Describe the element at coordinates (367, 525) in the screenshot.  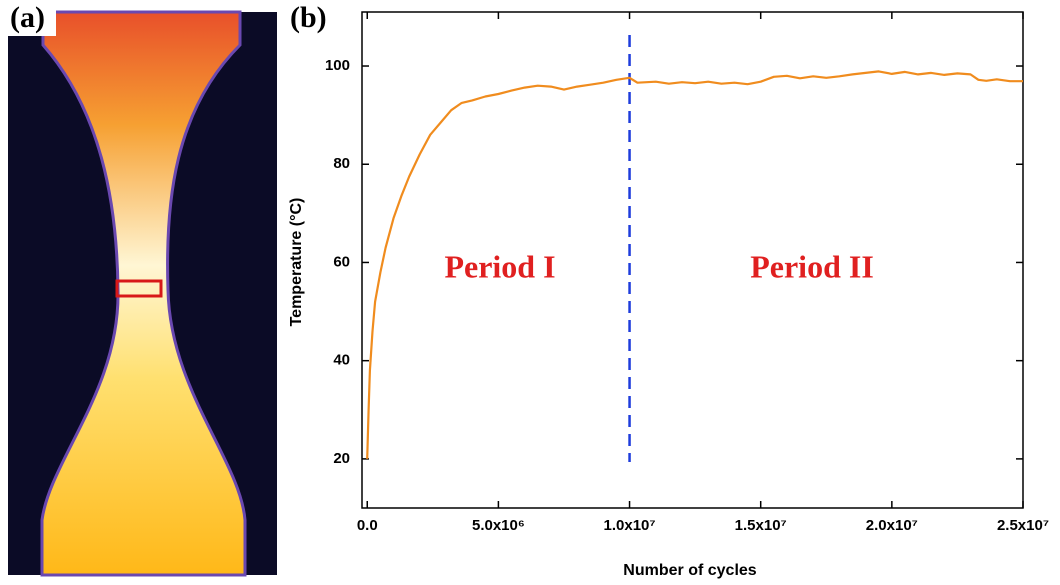
I see `x-tick-label: 0.0` at that location.